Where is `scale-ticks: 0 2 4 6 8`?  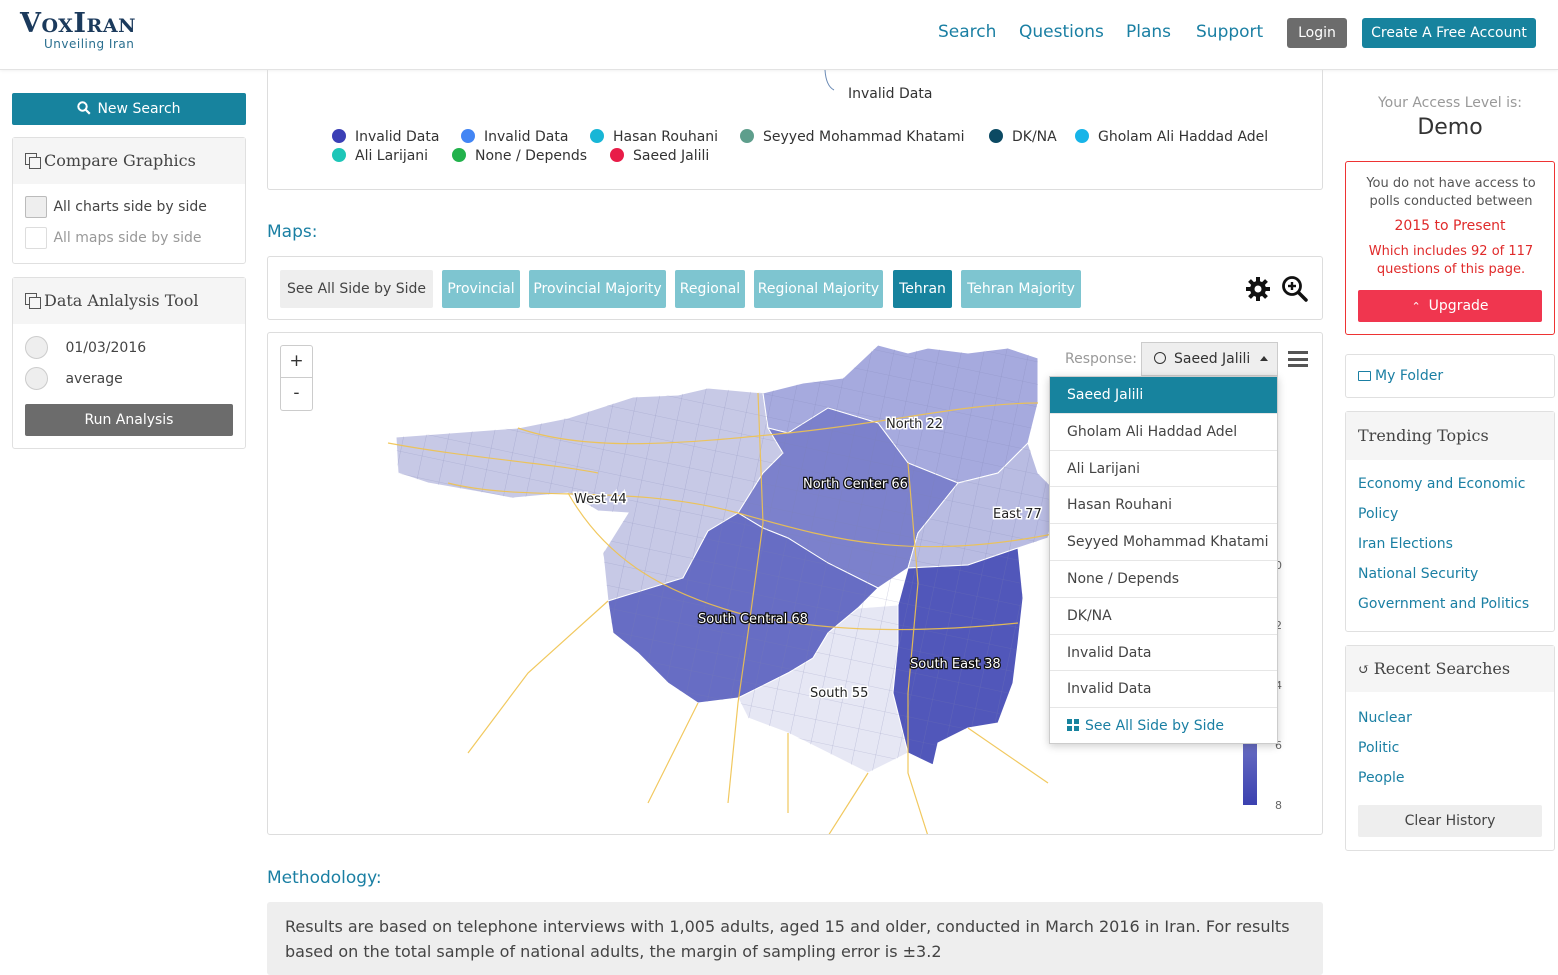
scale-ticks: 0 2 4 6 8 is located at coordinates (1278, 685).